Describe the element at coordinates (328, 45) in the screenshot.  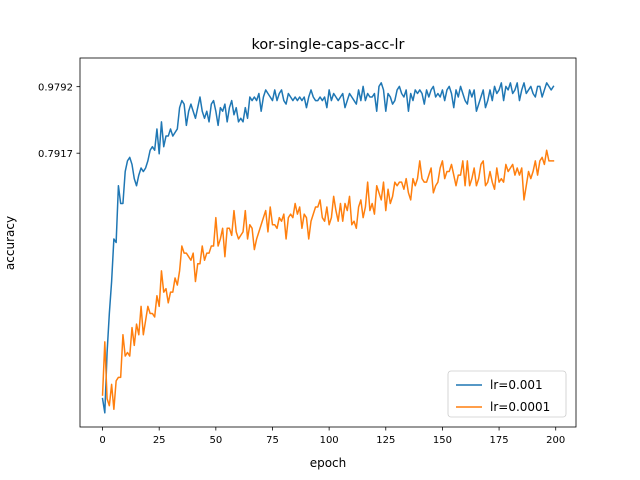
I see `chart-title: kor-single-caps-acc-lr` at that location.